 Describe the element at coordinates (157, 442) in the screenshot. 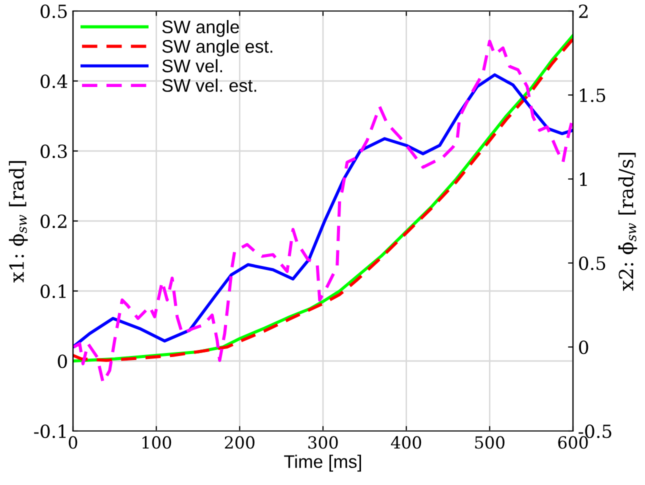

I see `x-tick-label: 100` at that location.